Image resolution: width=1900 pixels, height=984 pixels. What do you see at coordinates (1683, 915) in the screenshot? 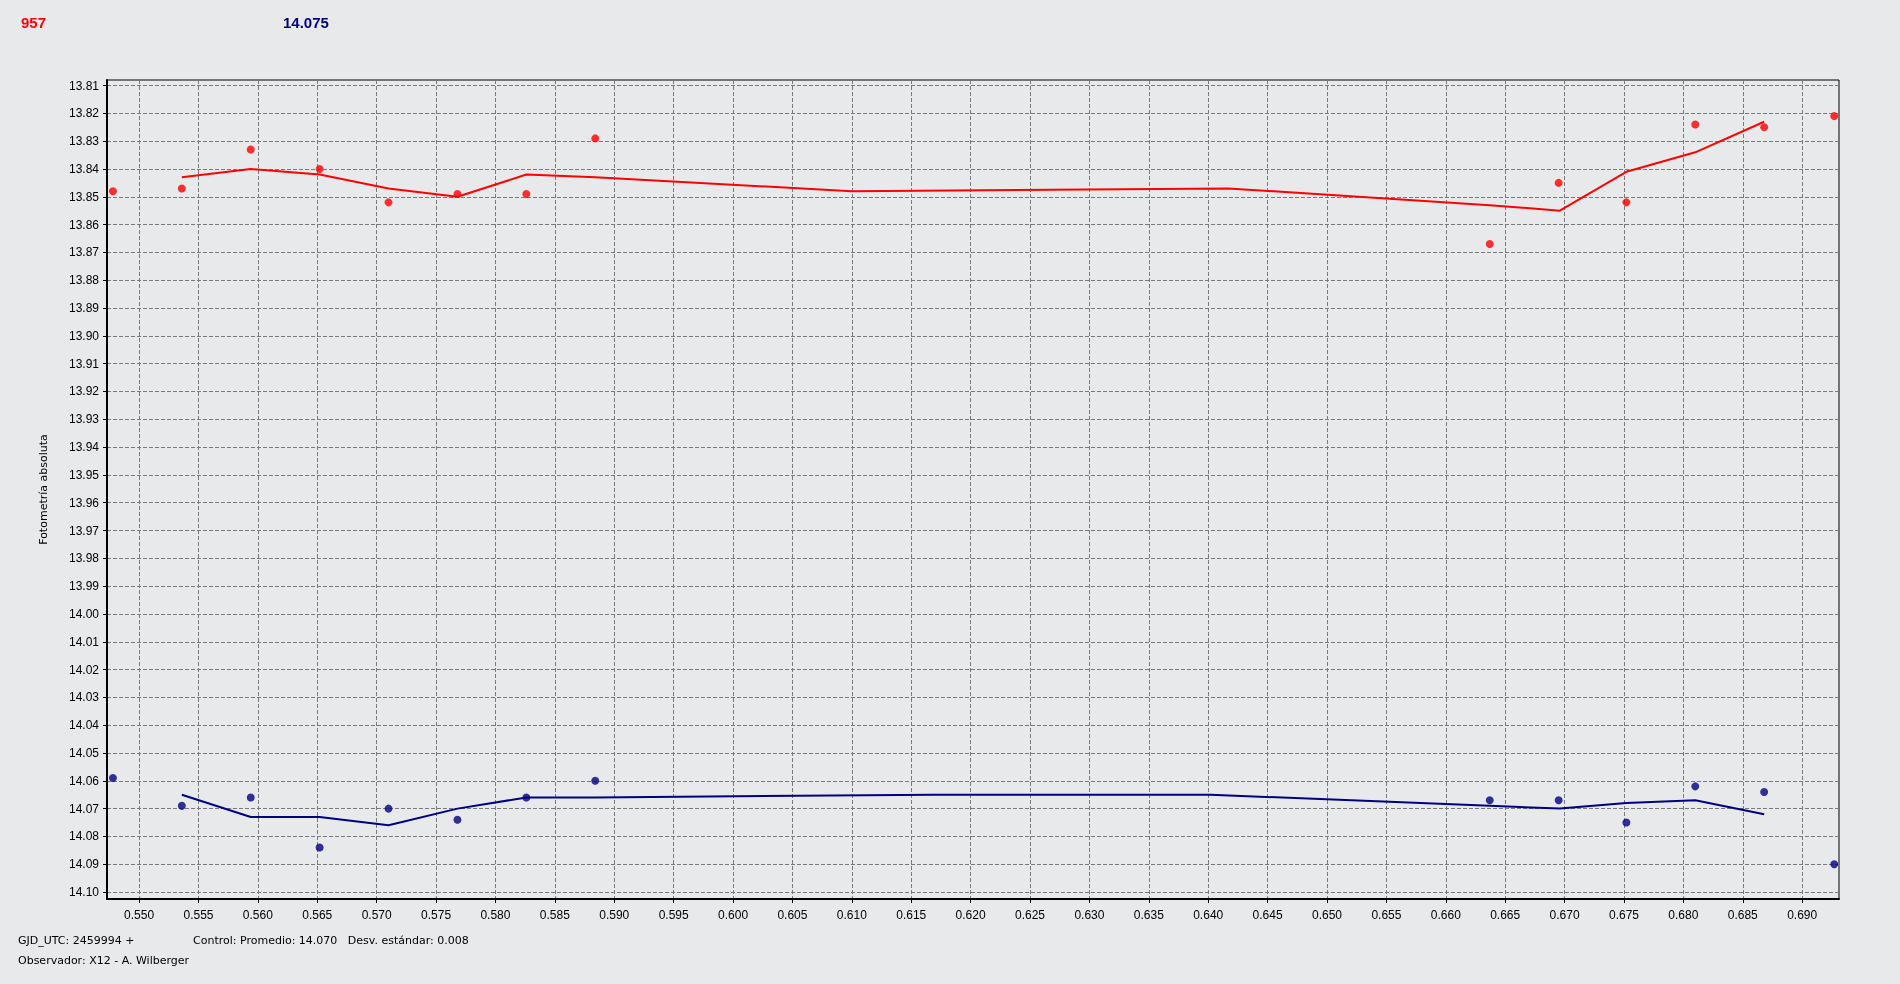
I see `x-tick-label: 0.680` at bounding box center [1683, 915].